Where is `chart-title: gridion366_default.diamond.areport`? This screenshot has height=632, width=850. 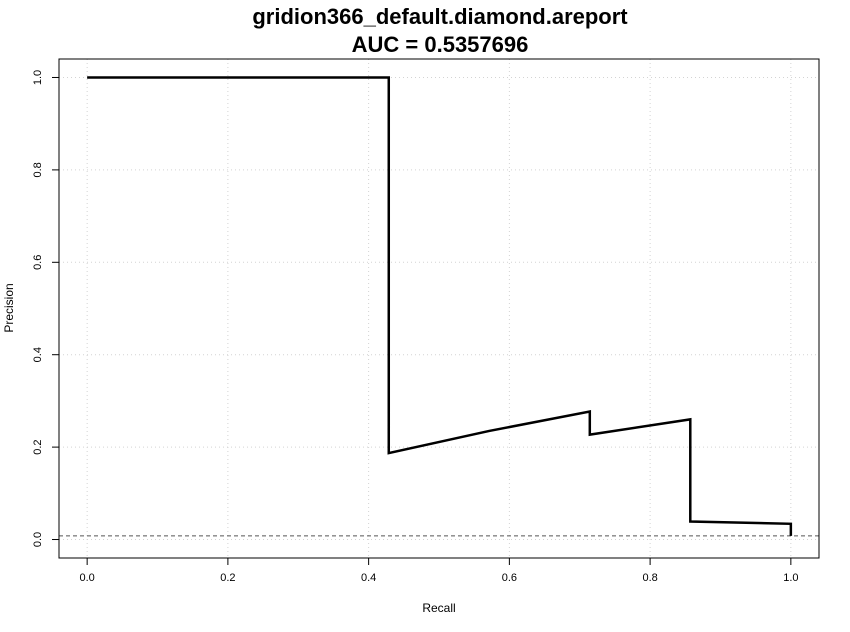
chart-title: gridion366_default.diamond.areport is located at coordinates (440, 16).